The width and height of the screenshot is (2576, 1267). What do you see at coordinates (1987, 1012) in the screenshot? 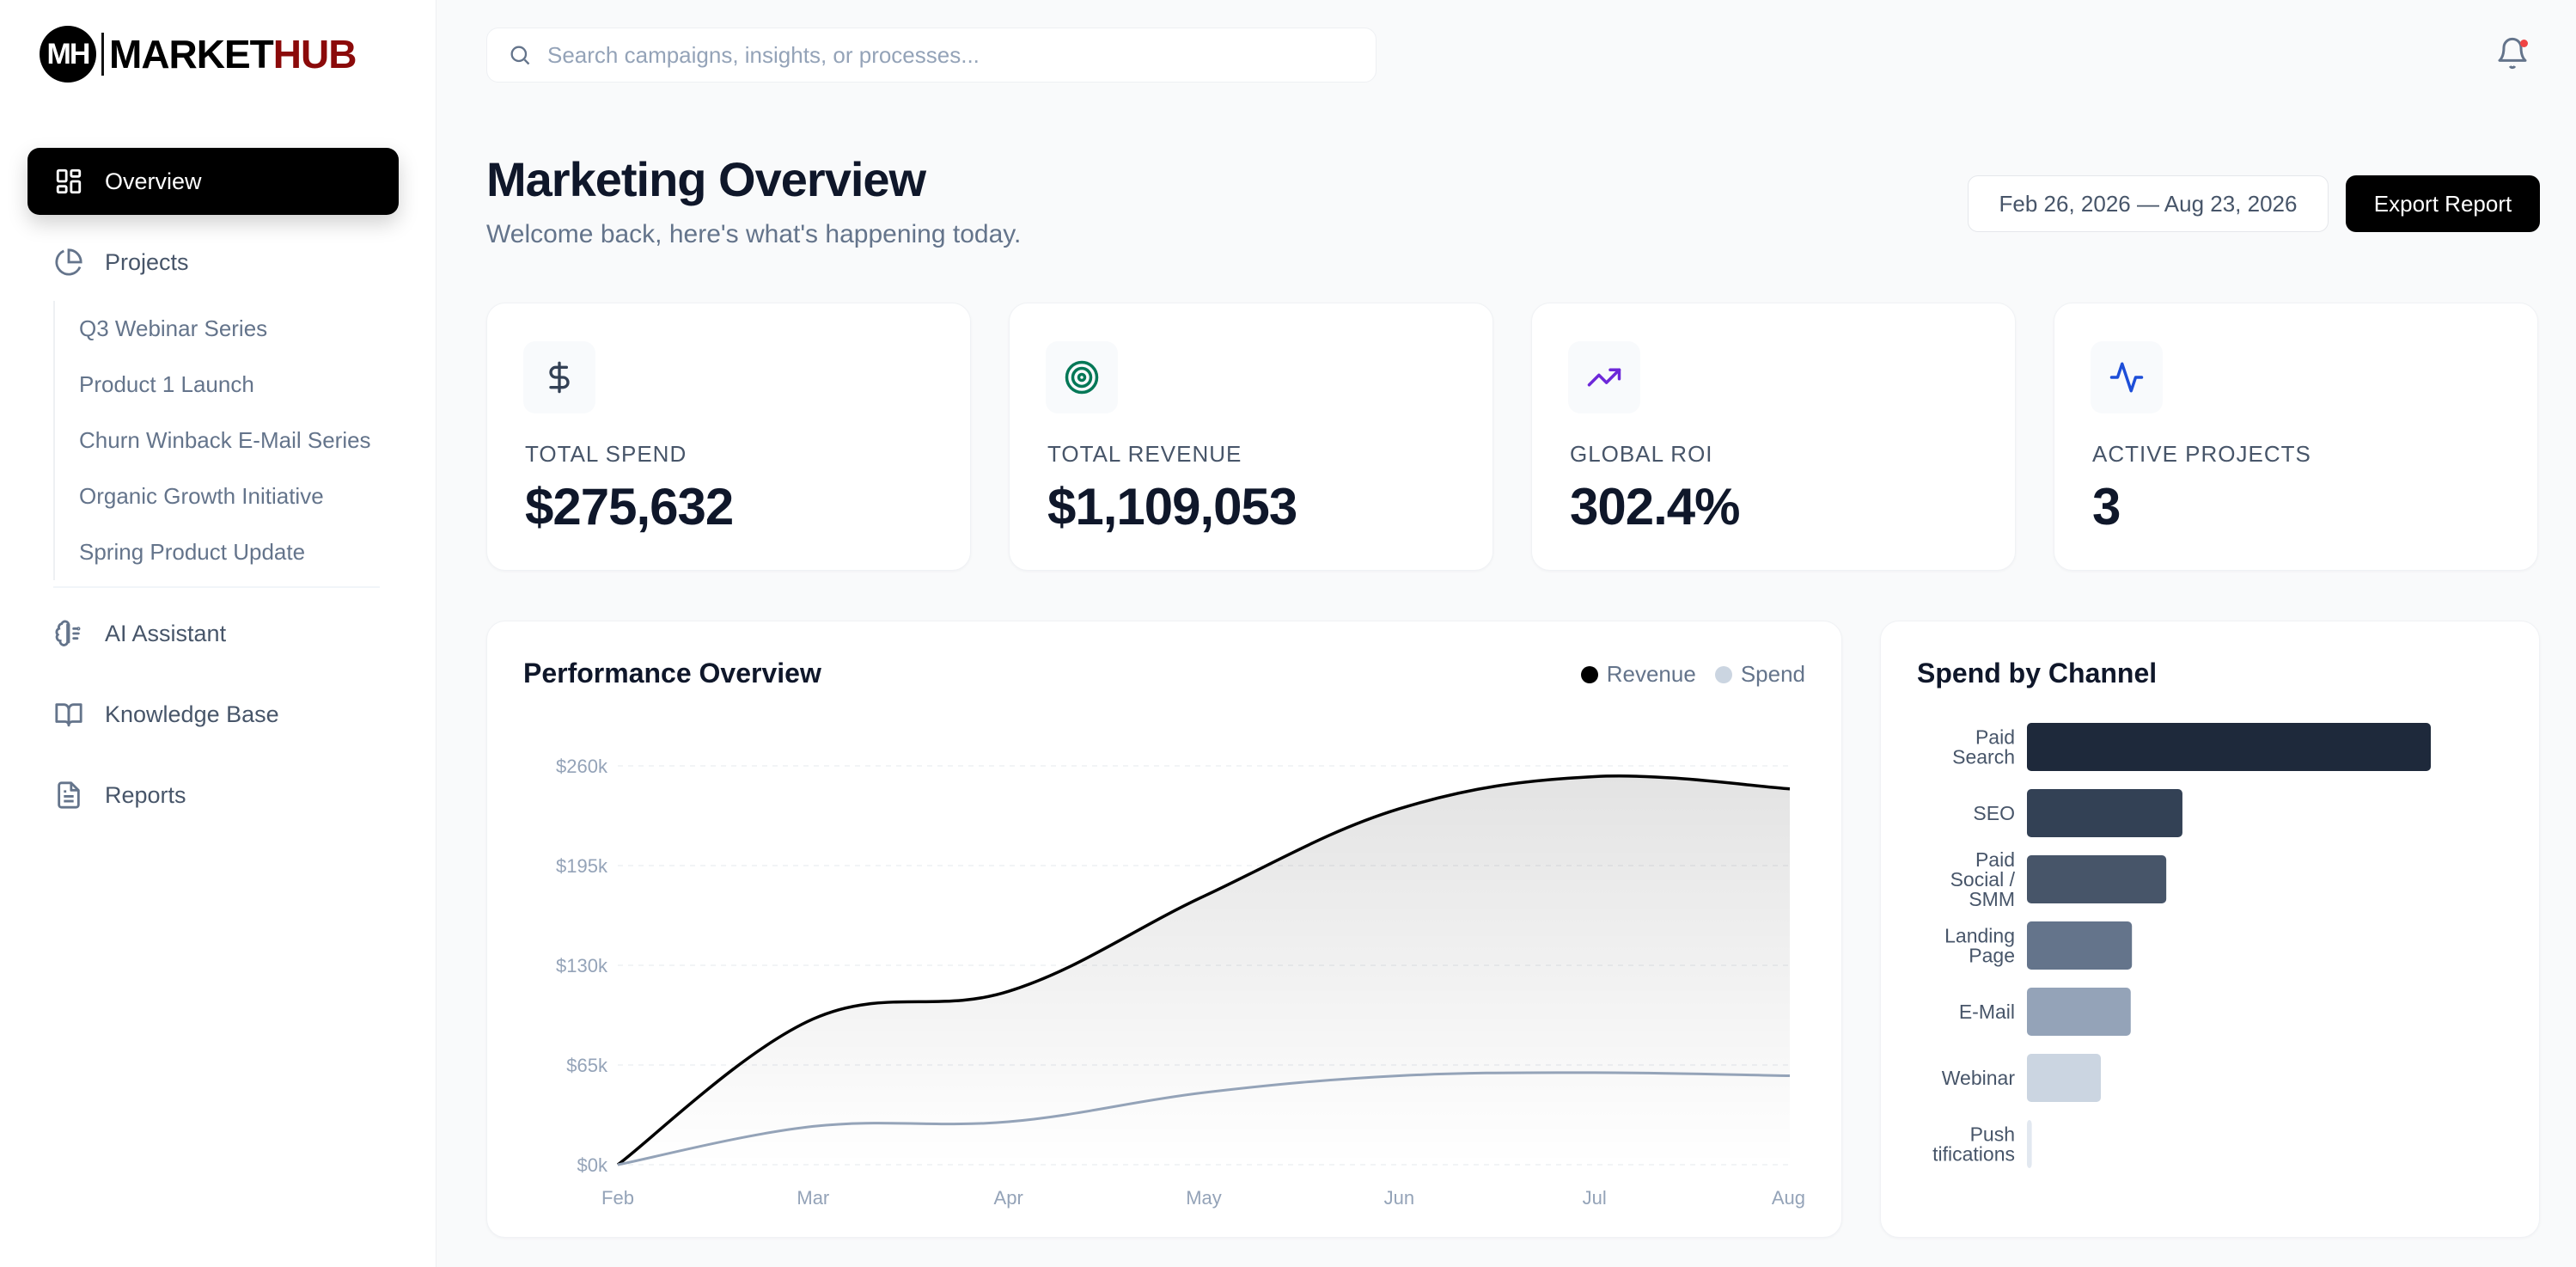
I see `category-label: E-Mail` at bounding box center [1987, 1012].